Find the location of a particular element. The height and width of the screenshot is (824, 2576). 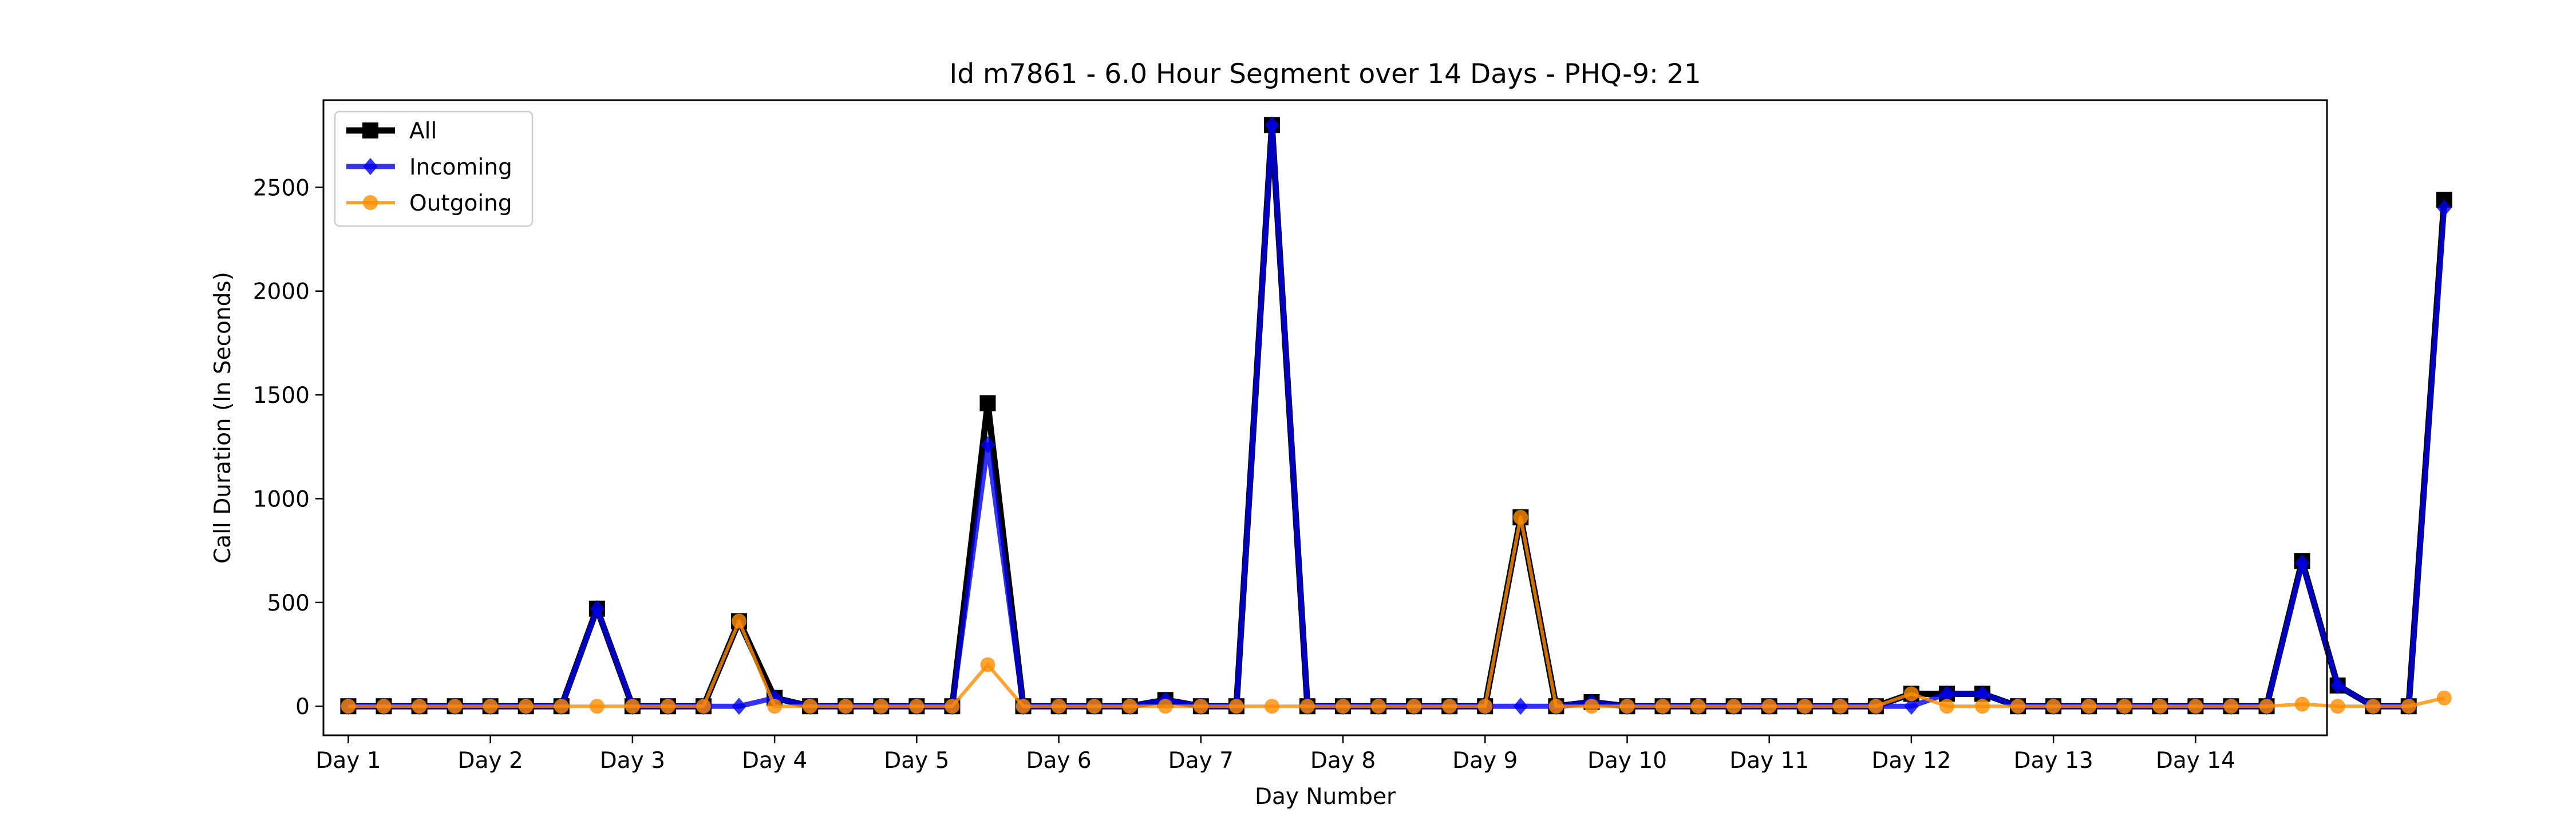

x-tick-label: Day 13 is located at coordinates (2053, 761).